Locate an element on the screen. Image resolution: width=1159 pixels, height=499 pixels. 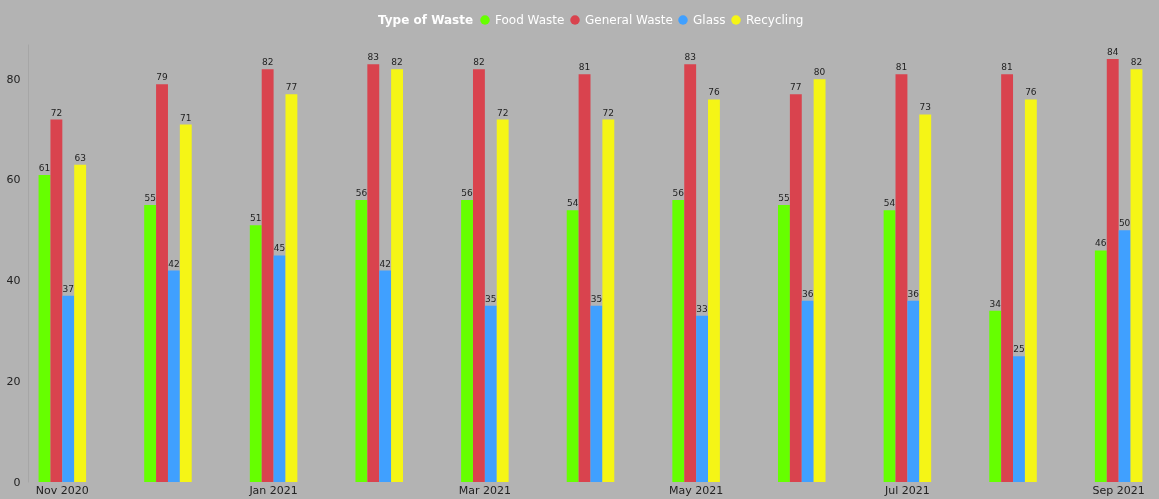
x-tick-label: May 2021 is located at coordinates (696, 490).